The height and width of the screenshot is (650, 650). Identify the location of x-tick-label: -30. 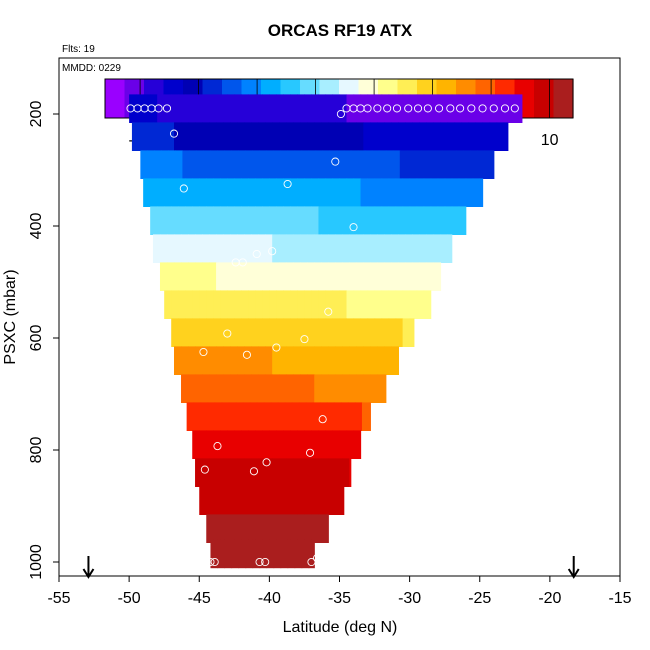
(409, 598).